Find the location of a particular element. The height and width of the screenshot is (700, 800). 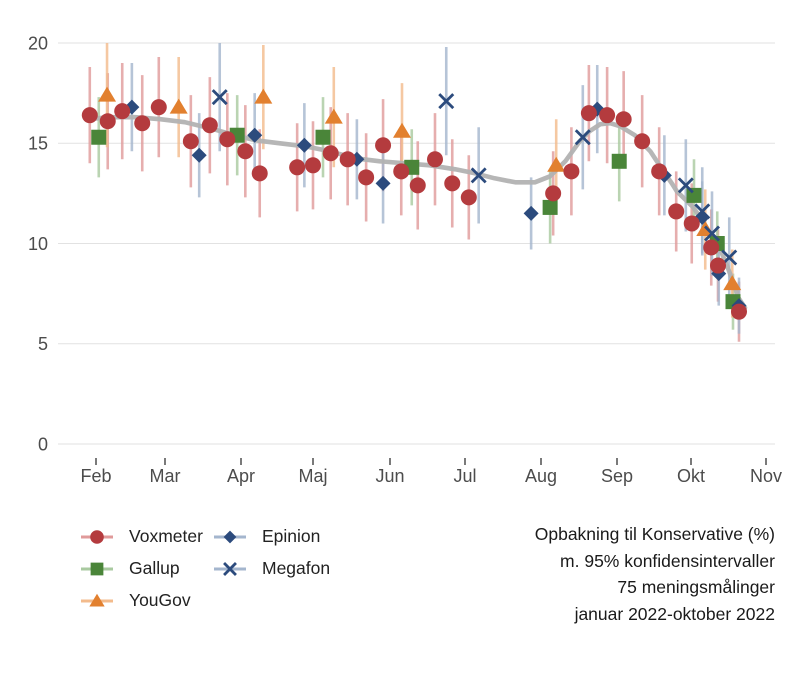

x-axis-label-Aug: Aug is located at coordinates (541, 476).